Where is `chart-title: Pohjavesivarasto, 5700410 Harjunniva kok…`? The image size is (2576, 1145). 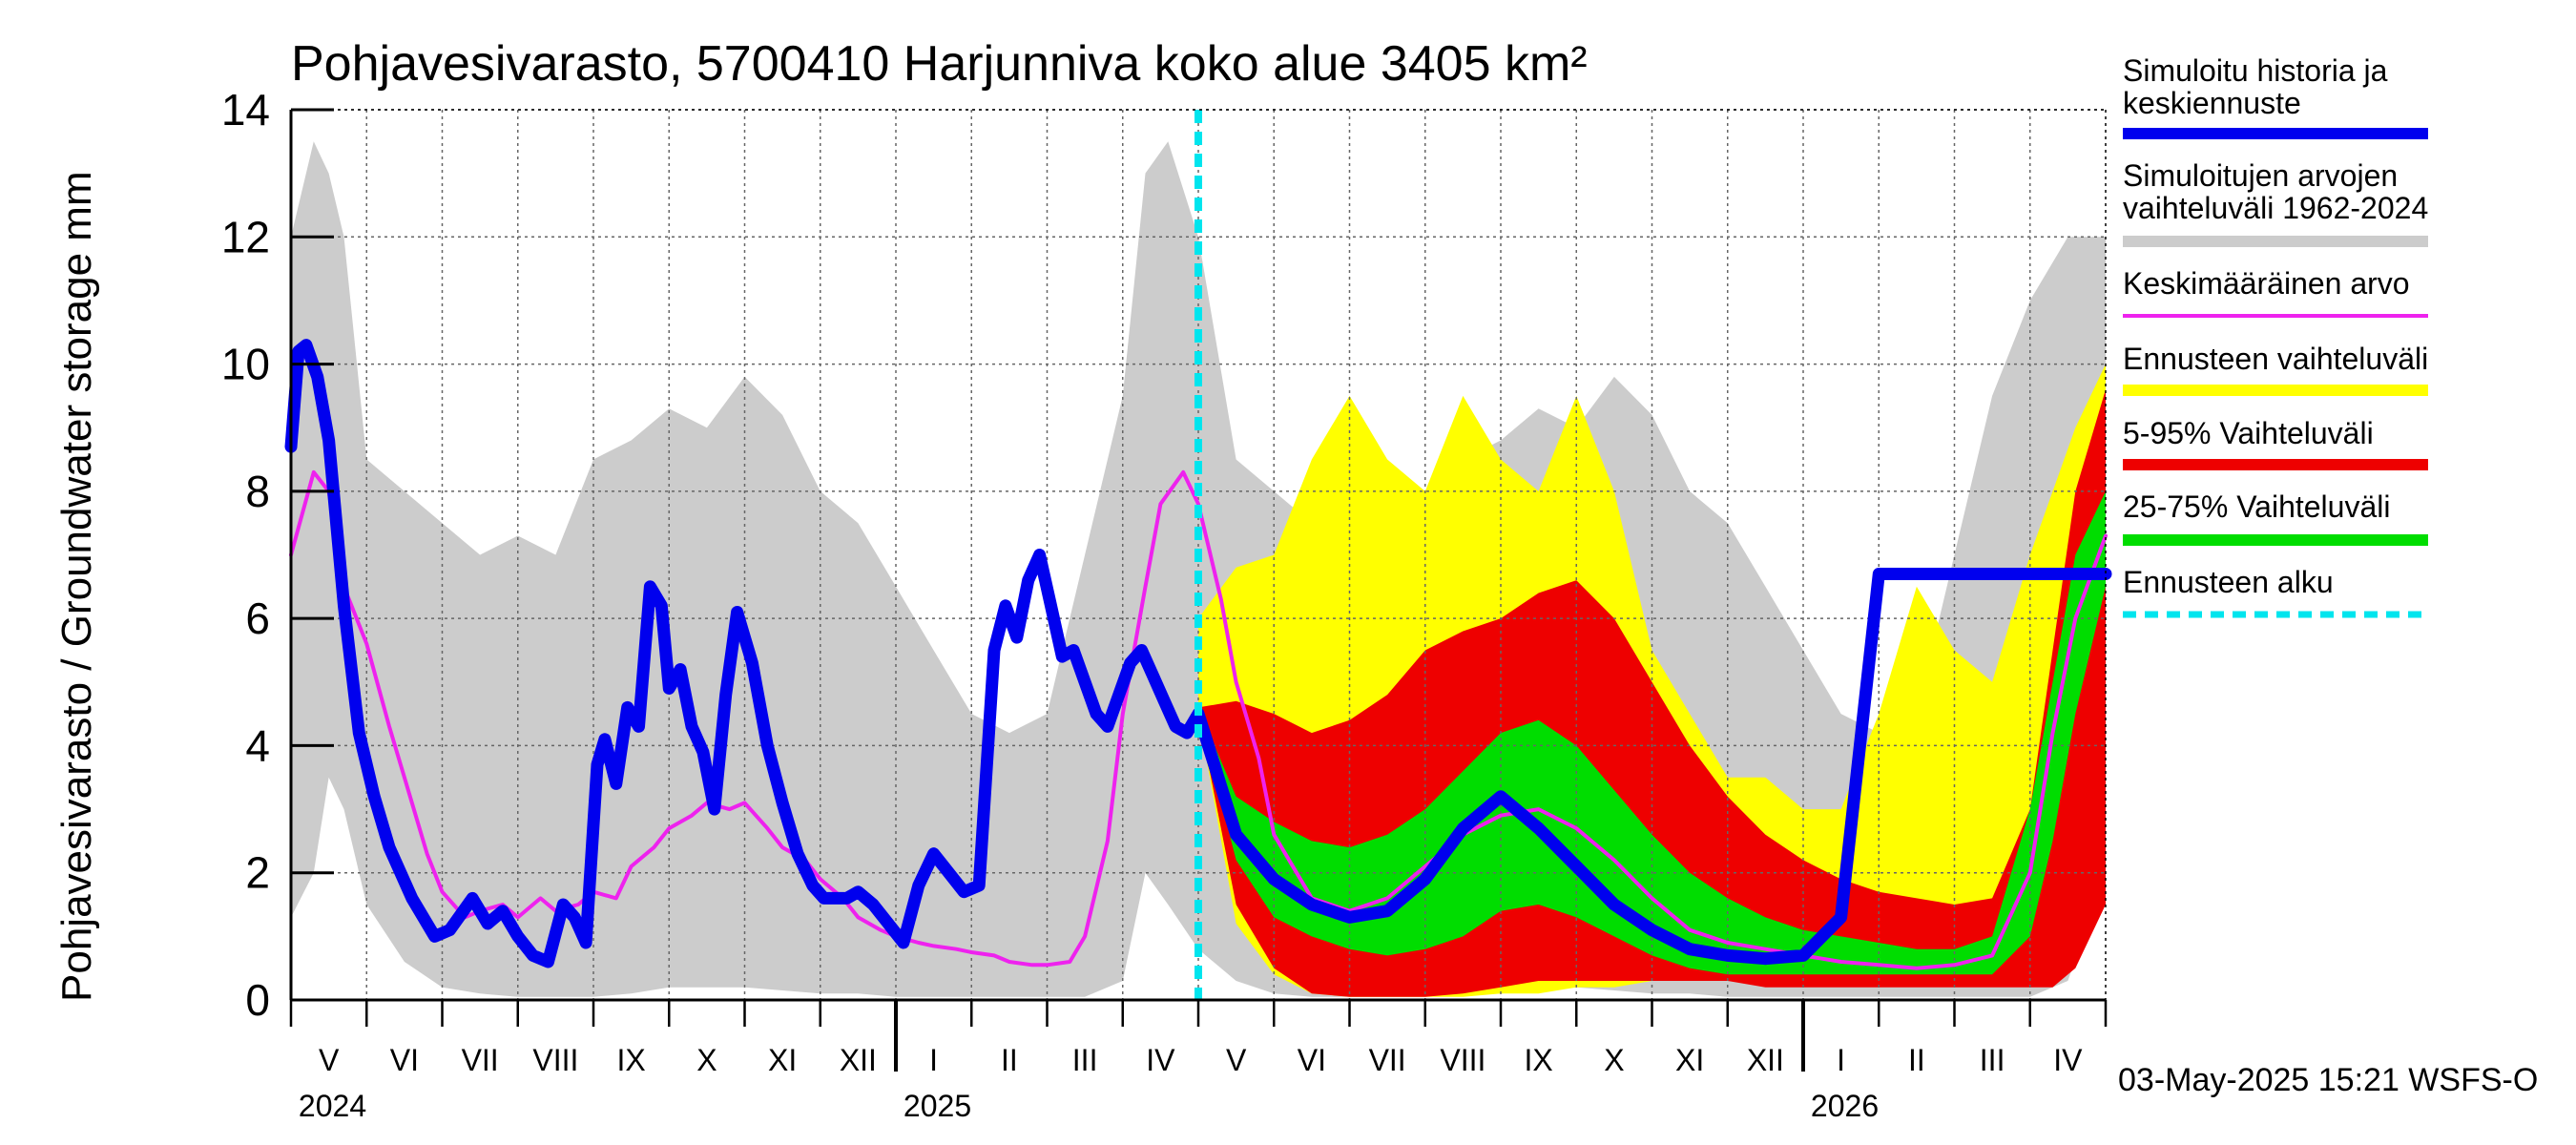 chart-title: Pohjavesivarasto, 5700410 Harjunniva kok… is located at coordinates (939, 64).